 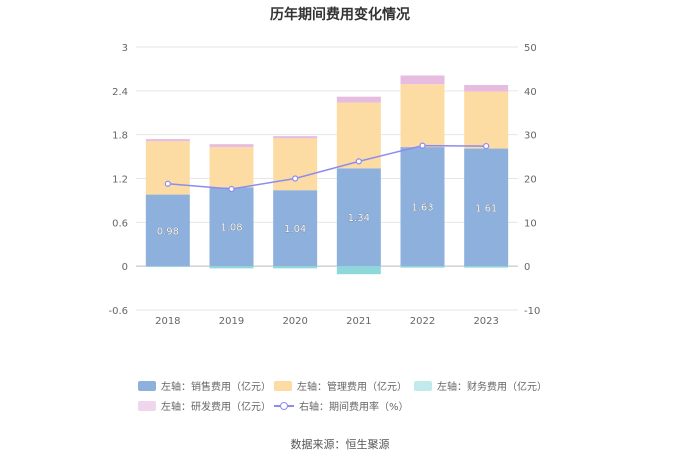 I want to click on bar-value-label: 1.63, so click(x=422, y=208).